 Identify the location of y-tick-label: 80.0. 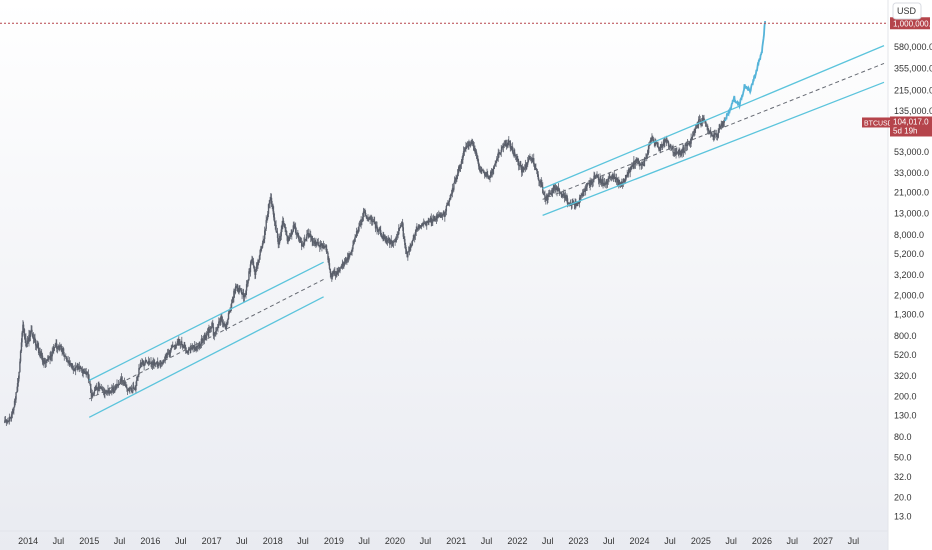
(903, 437).